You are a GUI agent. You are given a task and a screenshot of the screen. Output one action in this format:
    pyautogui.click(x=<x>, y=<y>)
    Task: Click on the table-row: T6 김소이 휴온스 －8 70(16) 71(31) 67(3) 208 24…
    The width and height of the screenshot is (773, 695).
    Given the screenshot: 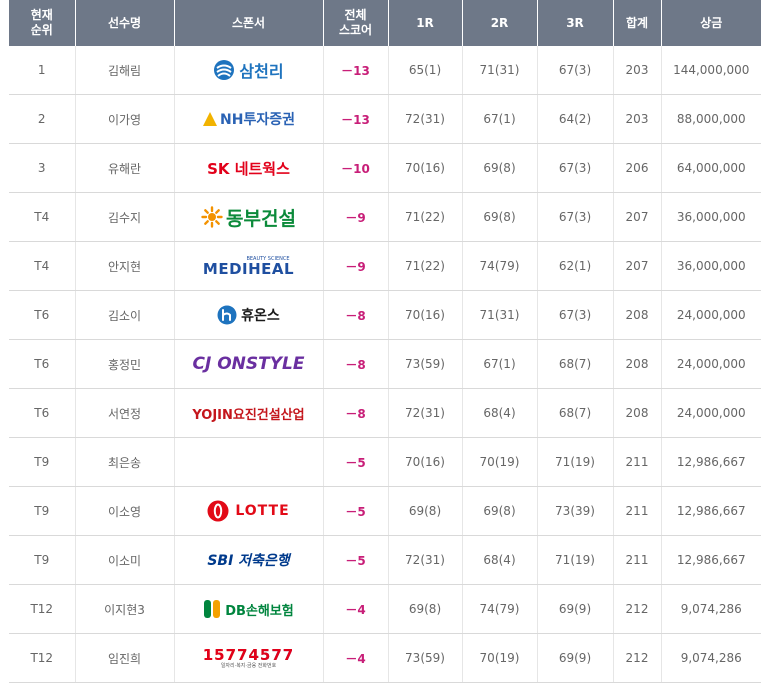 What is the action you would take?
    pyautogui.click(x=385, y=315)
    